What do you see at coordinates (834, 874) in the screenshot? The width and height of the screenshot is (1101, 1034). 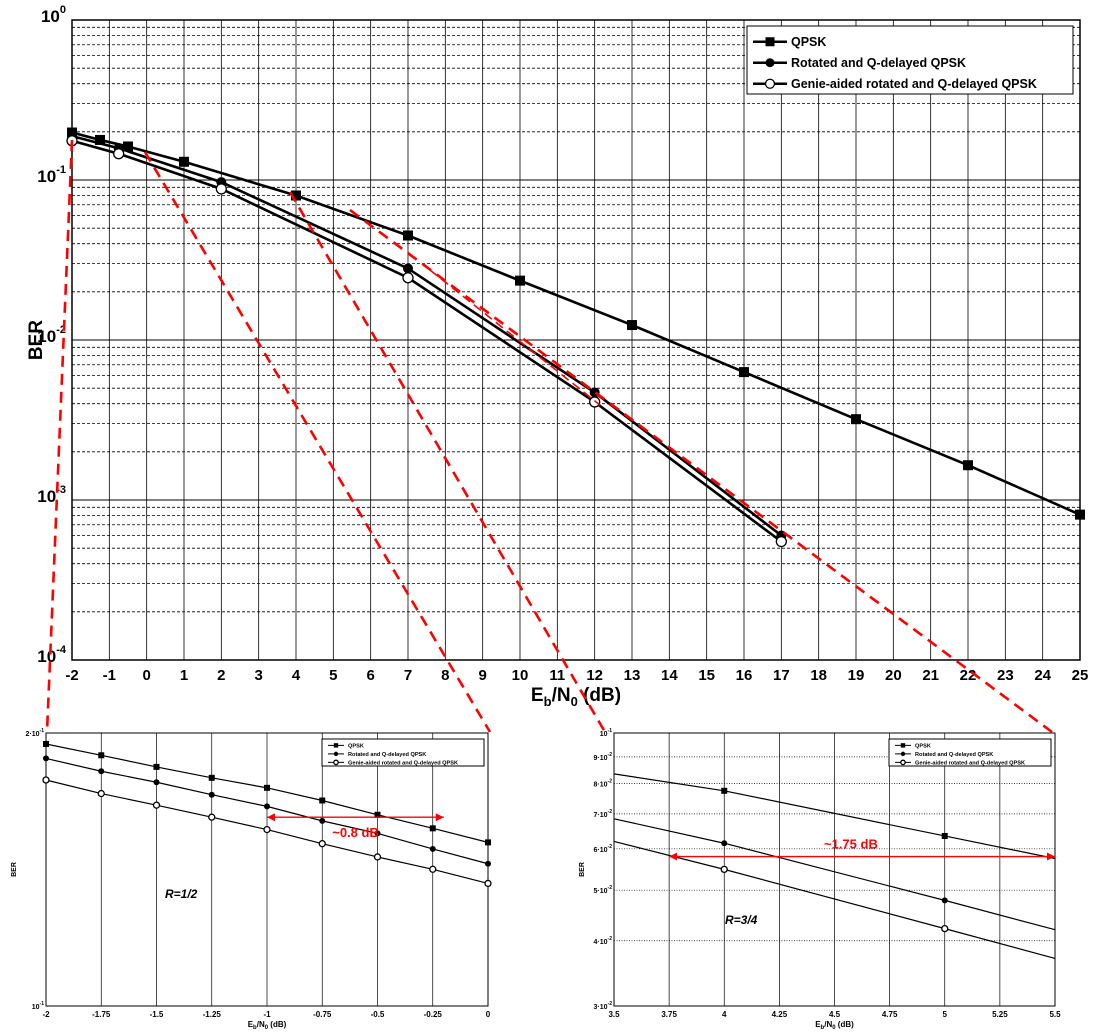 I see `series-line` at bounding box center [834, 874].